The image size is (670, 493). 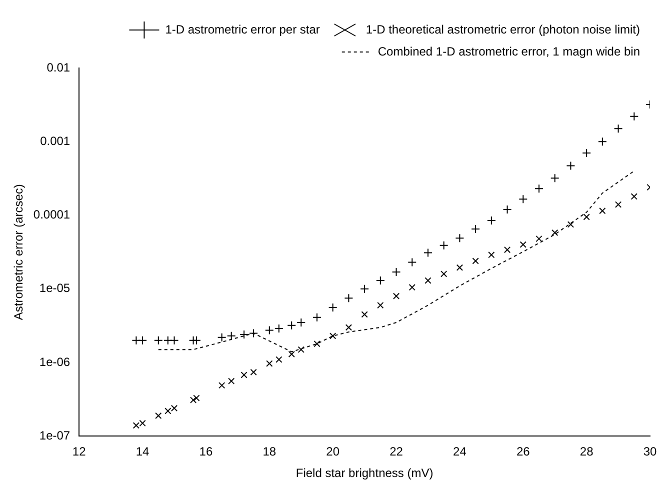 What do you see at coordinates (54, 288) in the screenshot?
I see `y-tick-label: 1e-05` at bounding box center [54, 288].